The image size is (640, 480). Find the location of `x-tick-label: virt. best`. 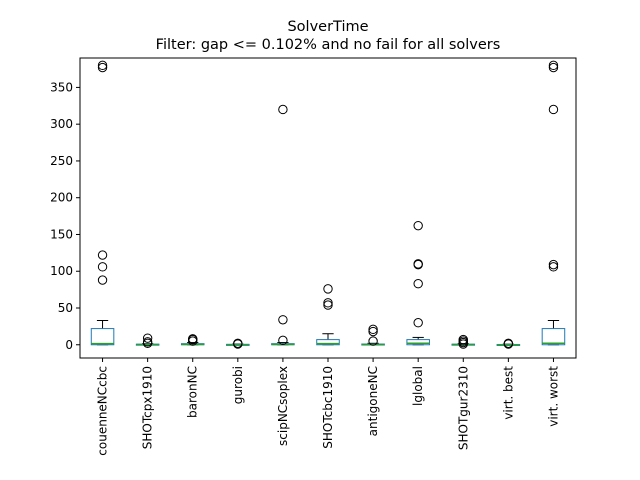

x-tick-label: virt. best is located at coordinates (508, 393).